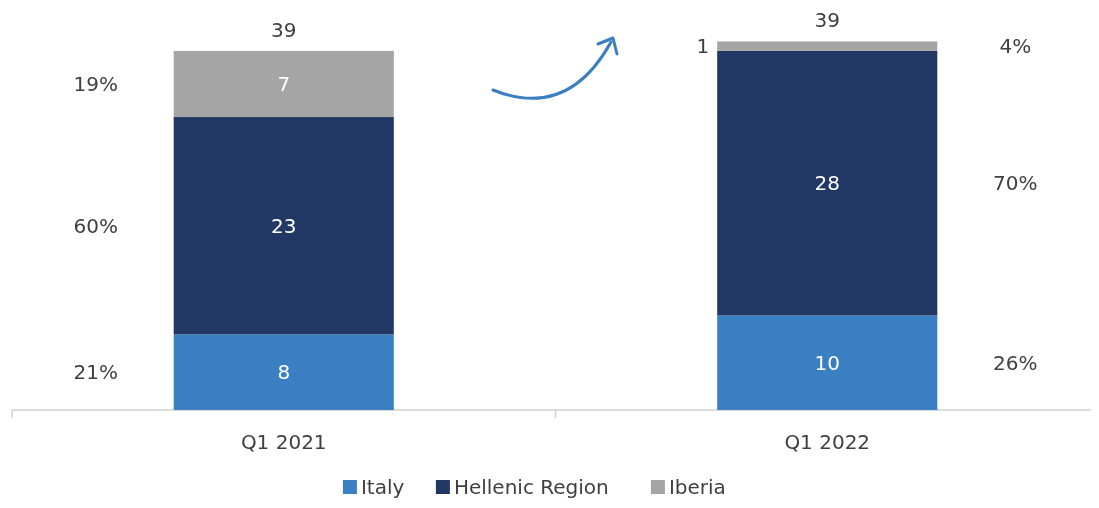  I want to click on data-label: 28, so click(827, 183).